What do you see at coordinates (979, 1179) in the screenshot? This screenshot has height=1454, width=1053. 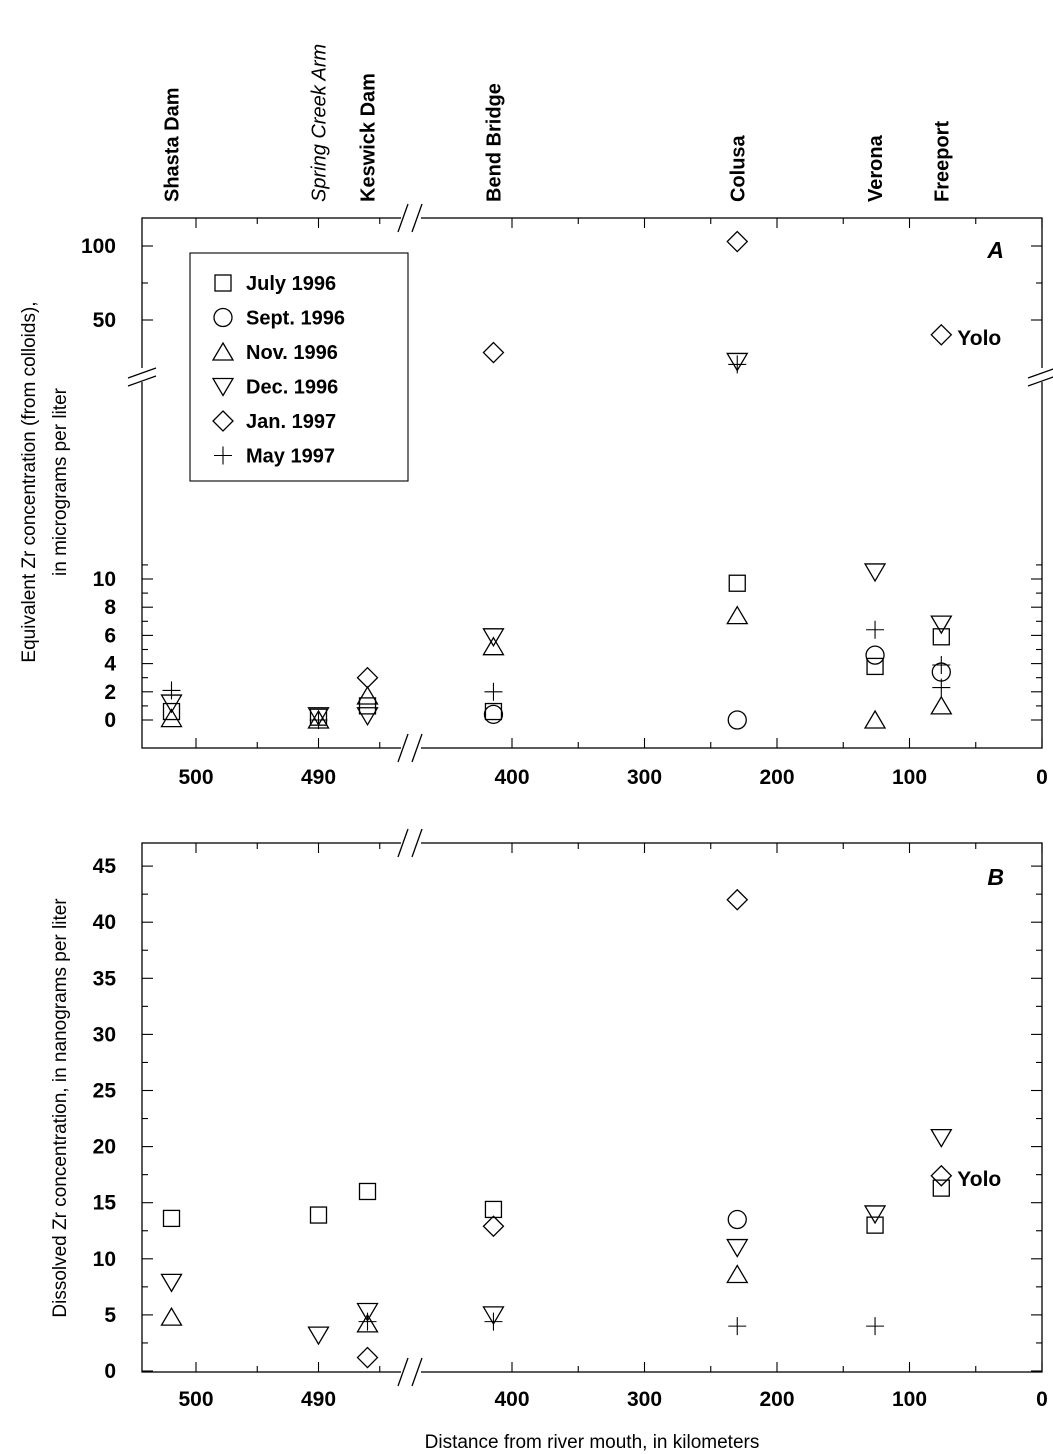 I see `panel-b-annotation: Yolo` at bounding box center [979, 1179].